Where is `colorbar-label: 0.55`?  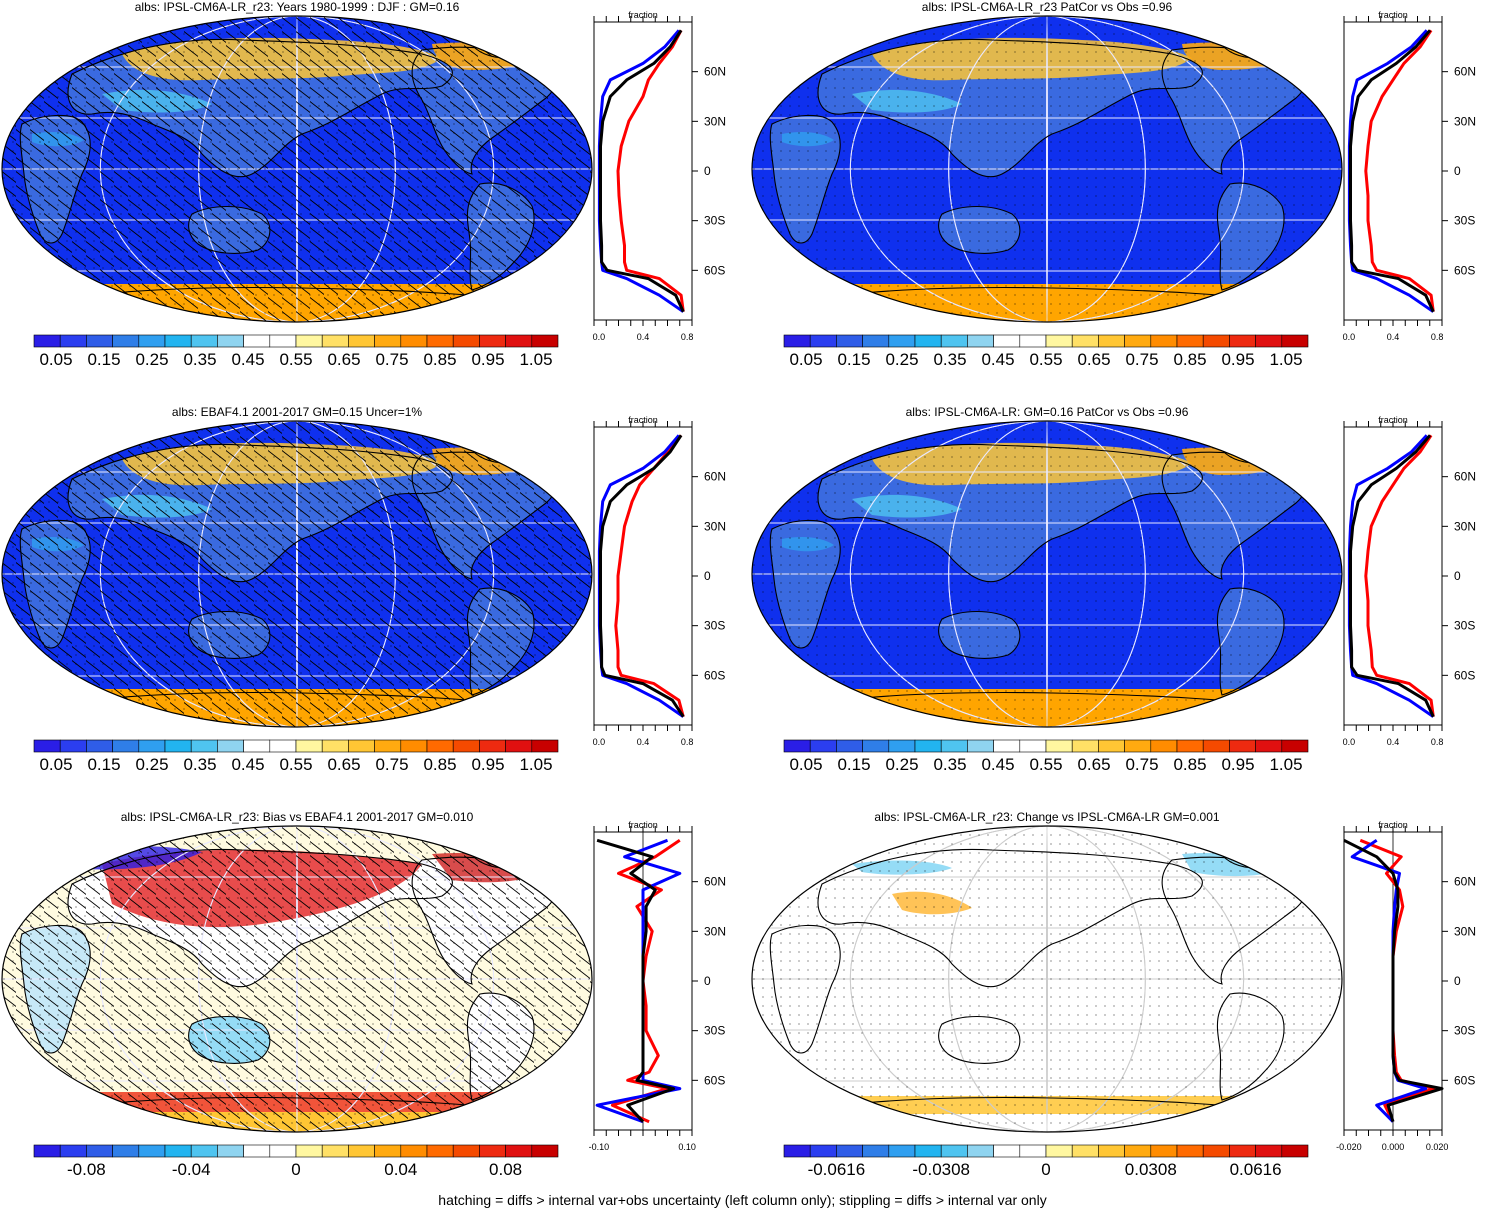
colorbar-label: 0.55 is located at coordinates (295, 764).